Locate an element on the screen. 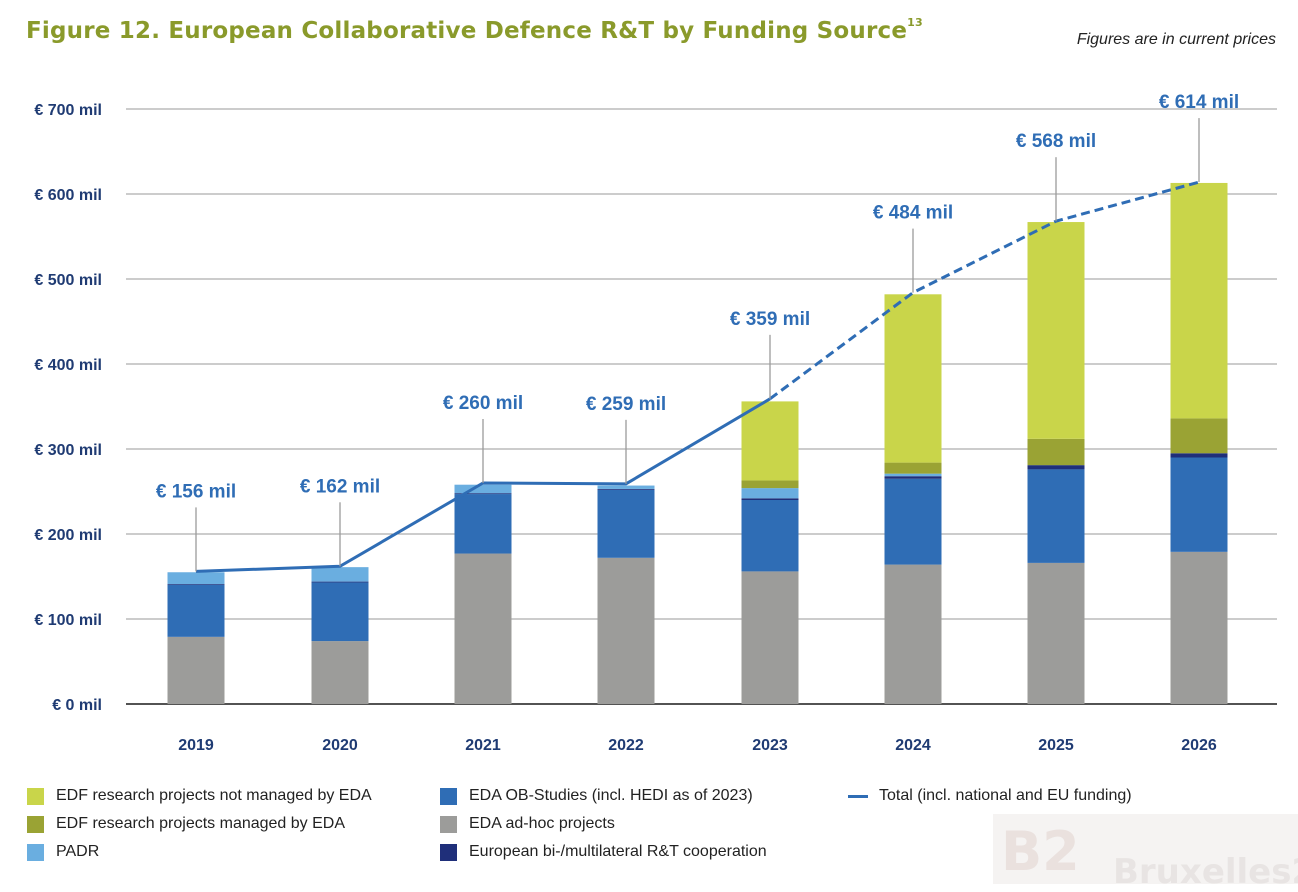 This screenshot has width=1298, height=892. legend-item-ob_studies: EDA OB-Studies (incl. HEDI as of 2023) is located at coordinates (596, 796).